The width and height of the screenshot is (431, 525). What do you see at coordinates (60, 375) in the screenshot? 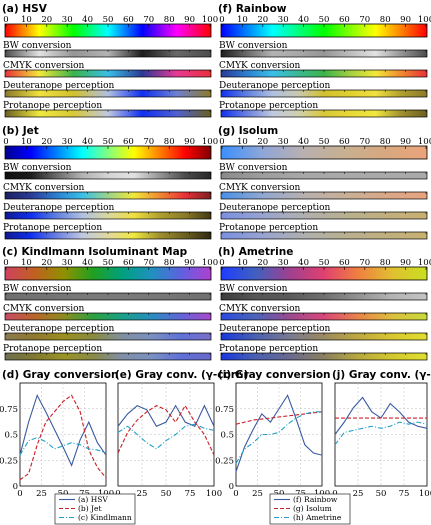
I see `chart-title: (d) Gray conversion` at bounding box center [60, 375].